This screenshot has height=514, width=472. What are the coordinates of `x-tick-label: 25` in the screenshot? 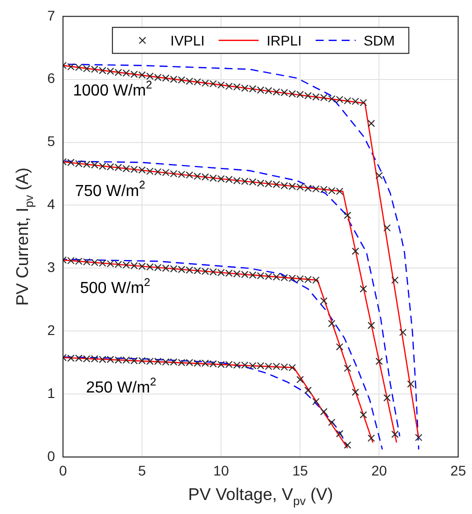 It's located at (458, 470).